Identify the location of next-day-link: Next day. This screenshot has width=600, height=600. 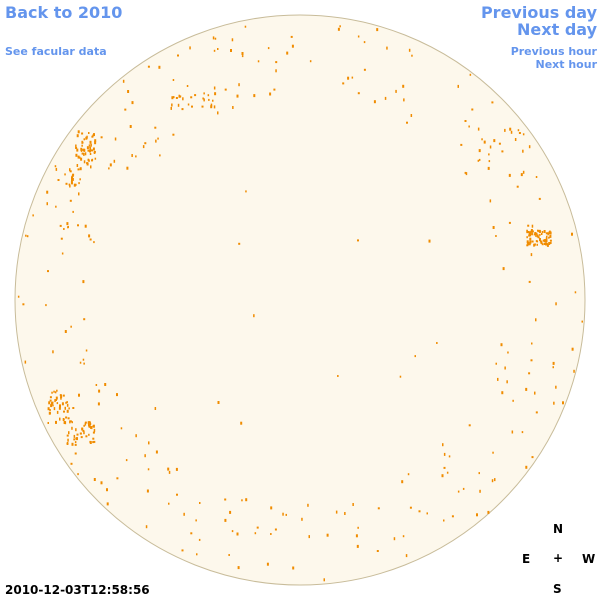
(557, 29).